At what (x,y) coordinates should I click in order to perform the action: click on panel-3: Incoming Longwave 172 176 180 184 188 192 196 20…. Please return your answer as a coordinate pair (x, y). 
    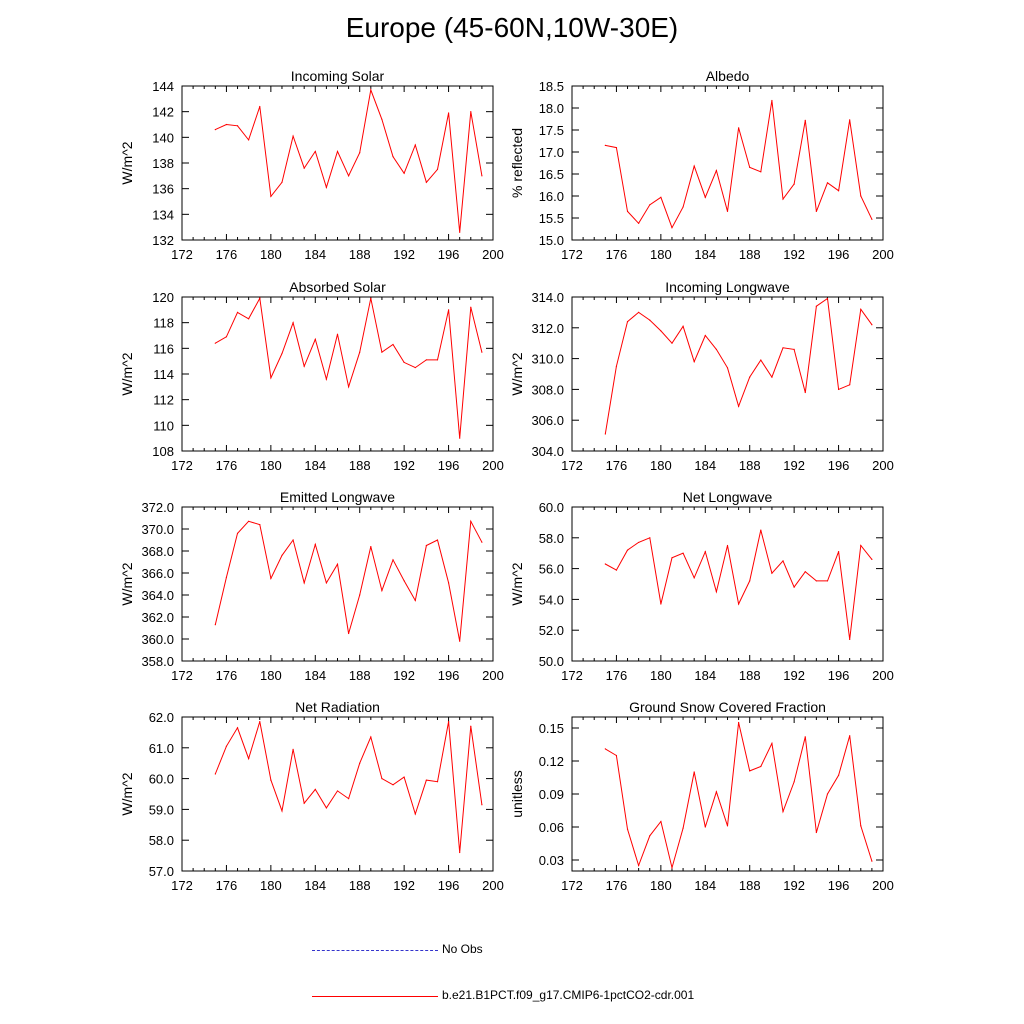
    Looking at the image, I should click on (701, 376).